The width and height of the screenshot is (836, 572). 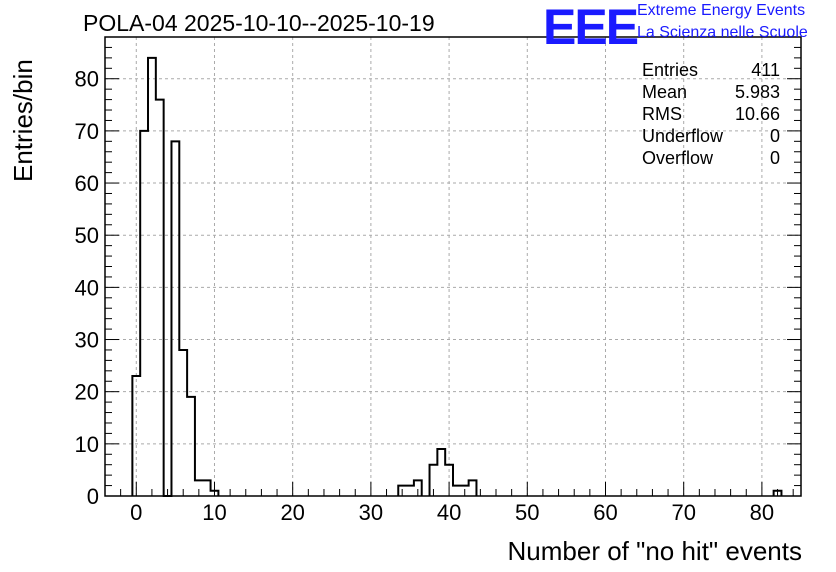 What do you see at coordinates (721, 10) in the screenshot?
I see `logo-text-line1: Extreme Energy Events` at bounding box center [721, 10].